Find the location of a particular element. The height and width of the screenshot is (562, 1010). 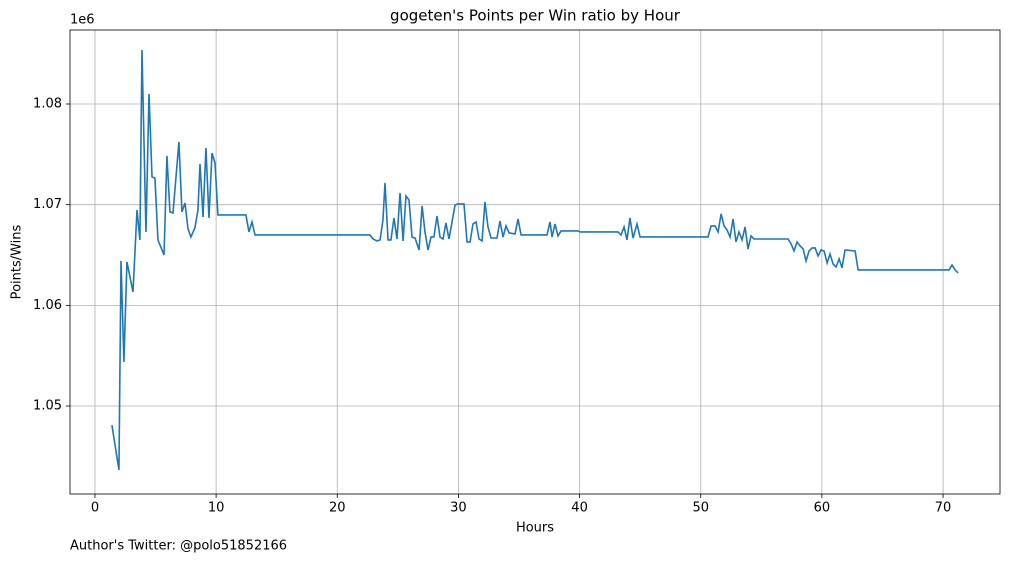

x-tick-label: 20 is located at coordinates (337, 508).